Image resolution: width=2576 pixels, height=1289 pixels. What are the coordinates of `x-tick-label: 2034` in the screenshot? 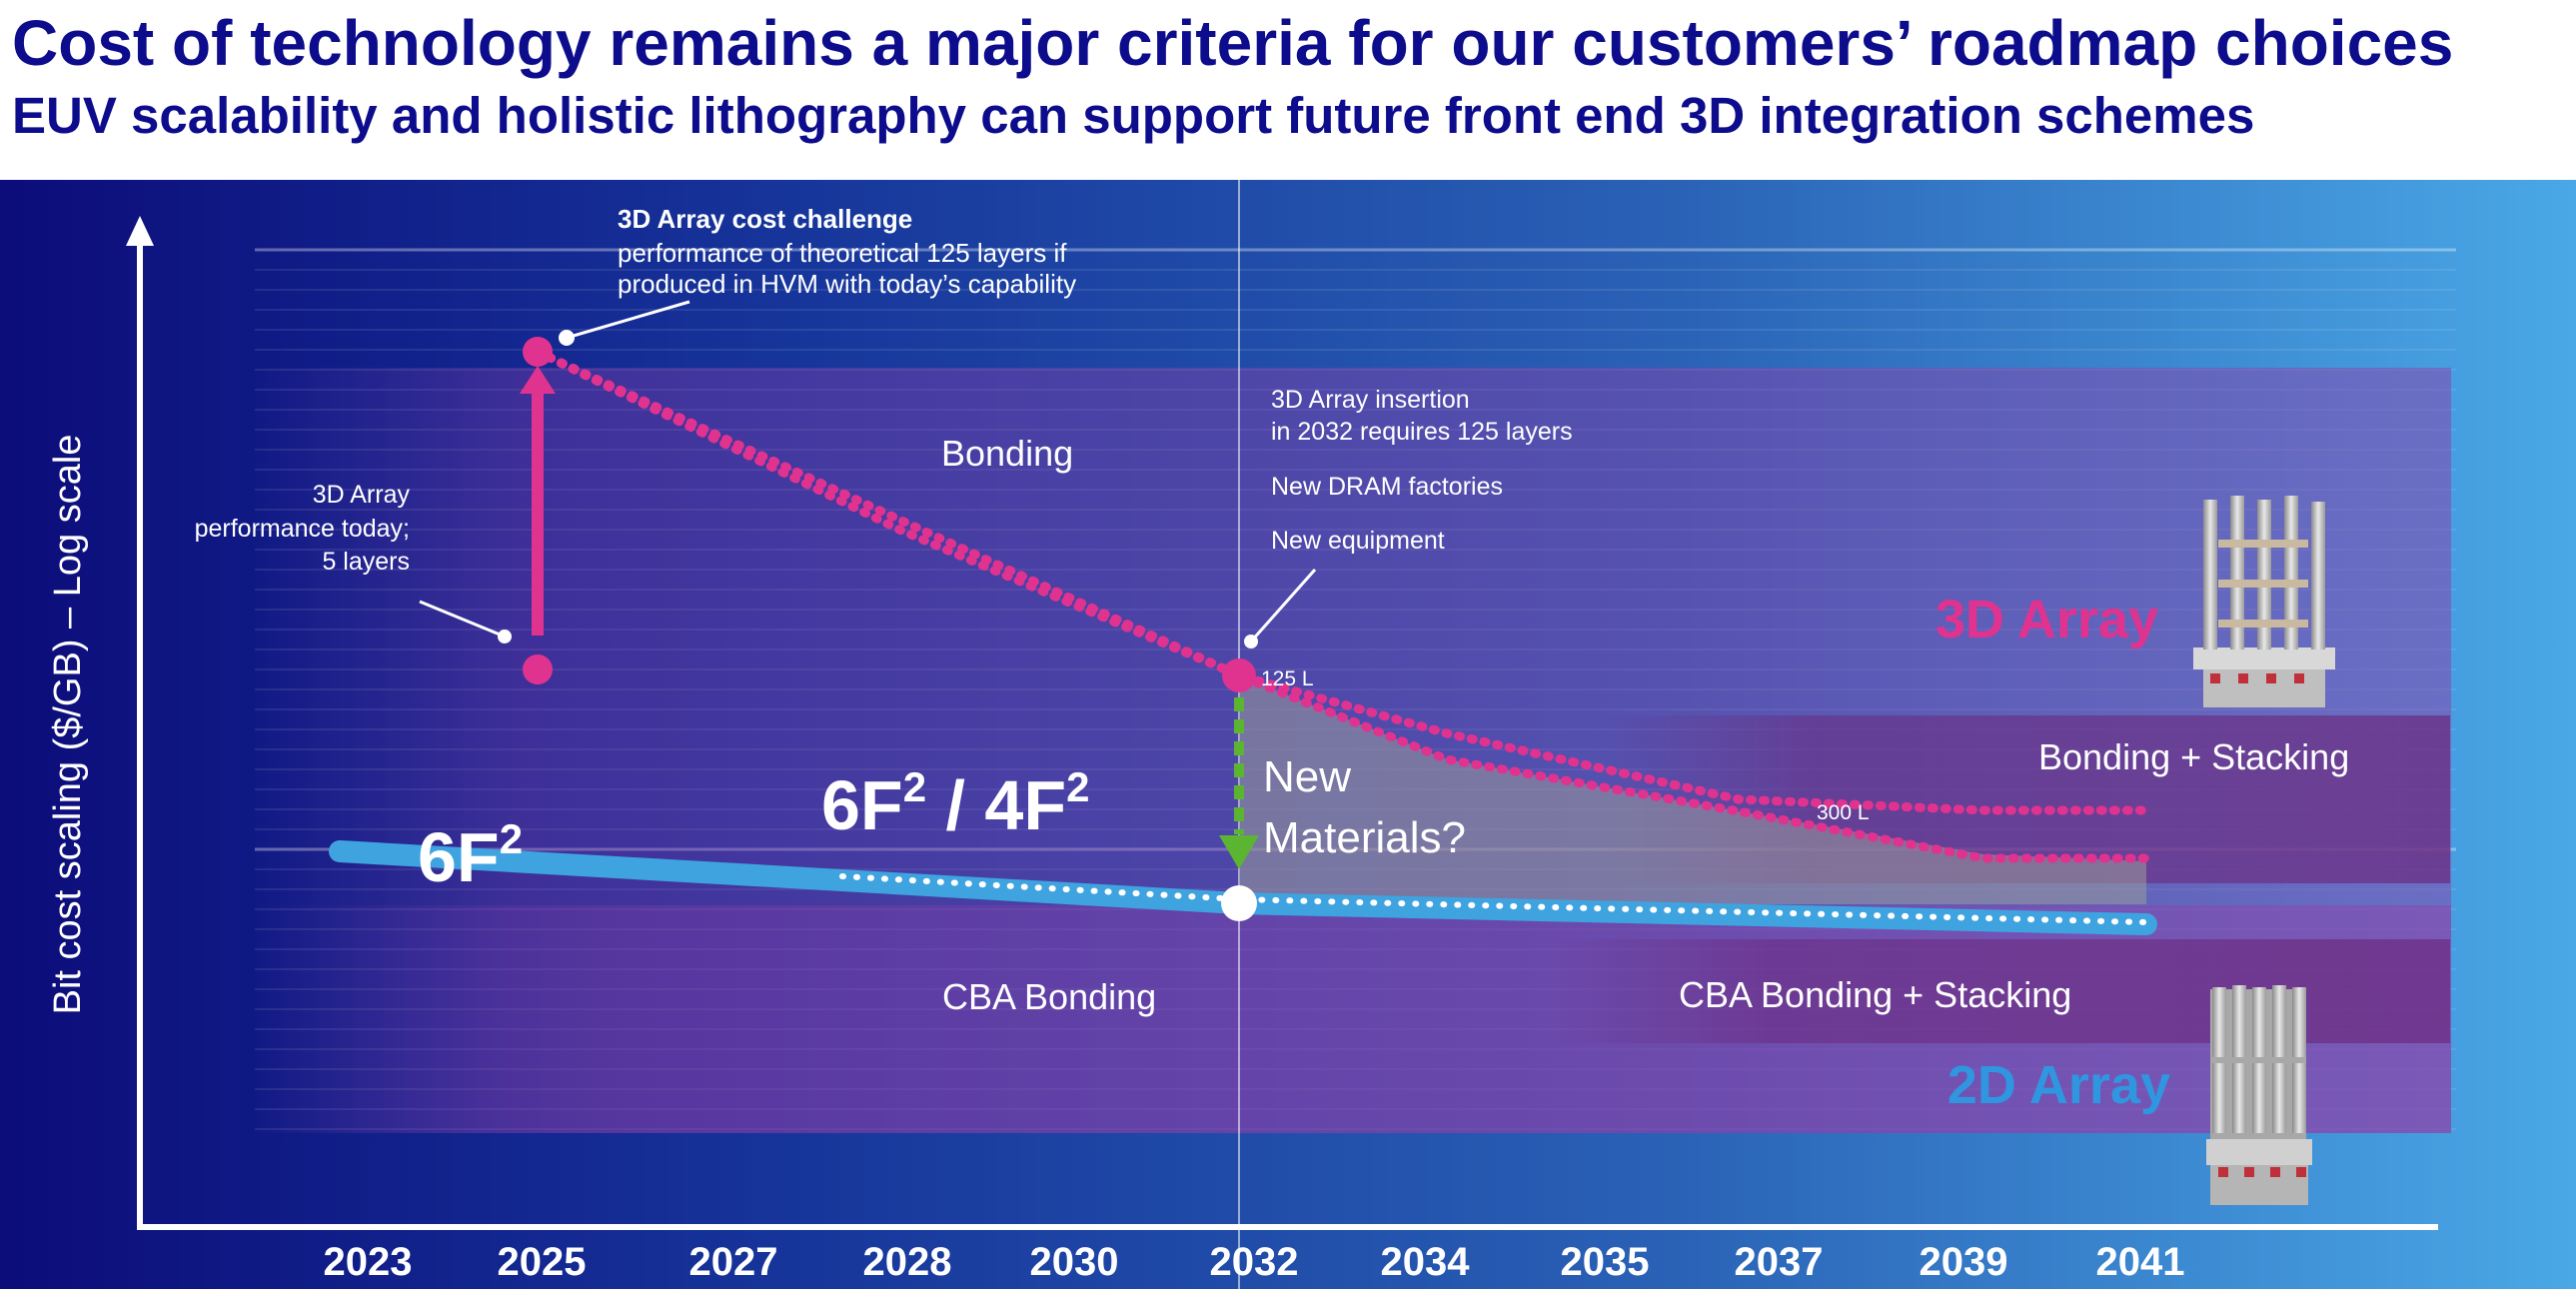 It's located at (1426, 1262).